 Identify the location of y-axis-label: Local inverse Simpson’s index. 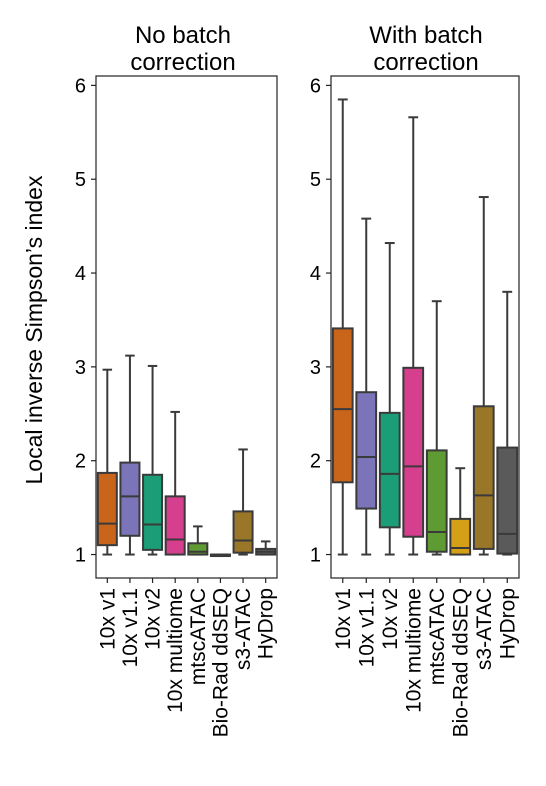
(34, 329).